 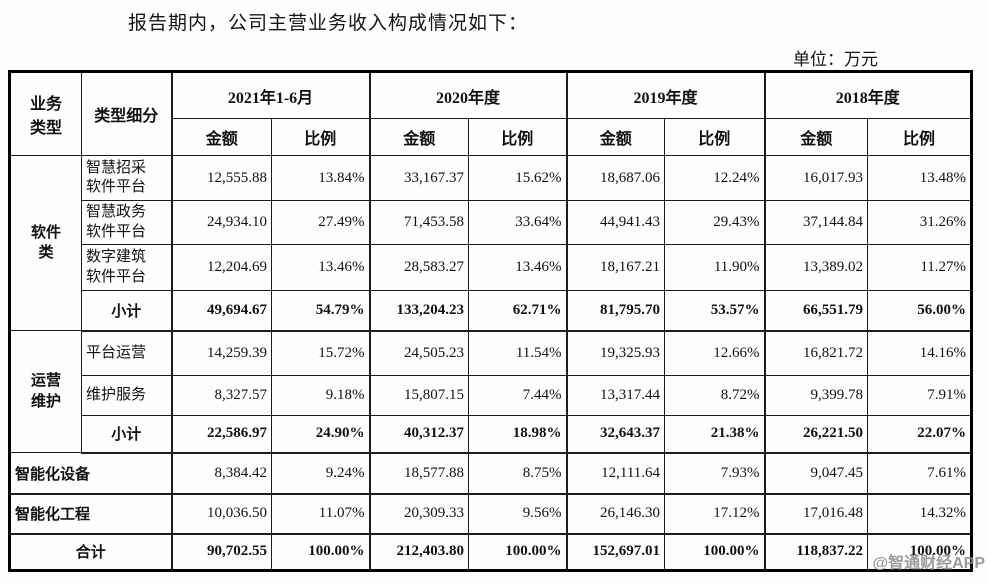 I want to click on header-period-2020: 2020年度, so click(x=468, y=95).